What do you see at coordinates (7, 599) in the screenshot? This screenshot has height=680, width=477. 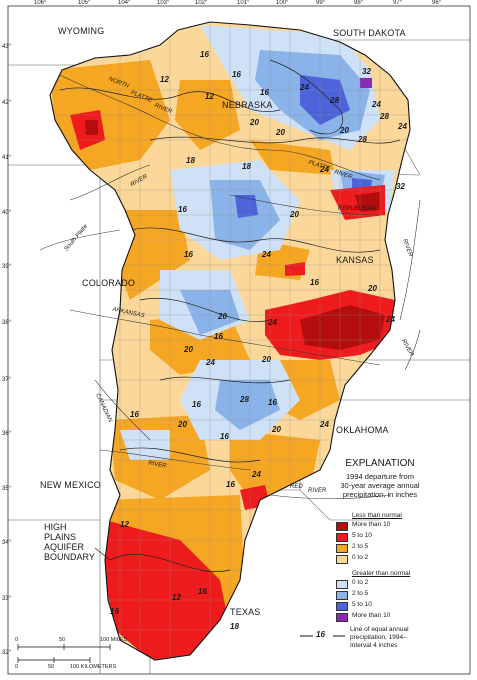 I see `latitude-label: 33°` at bounding box center [7, 599].